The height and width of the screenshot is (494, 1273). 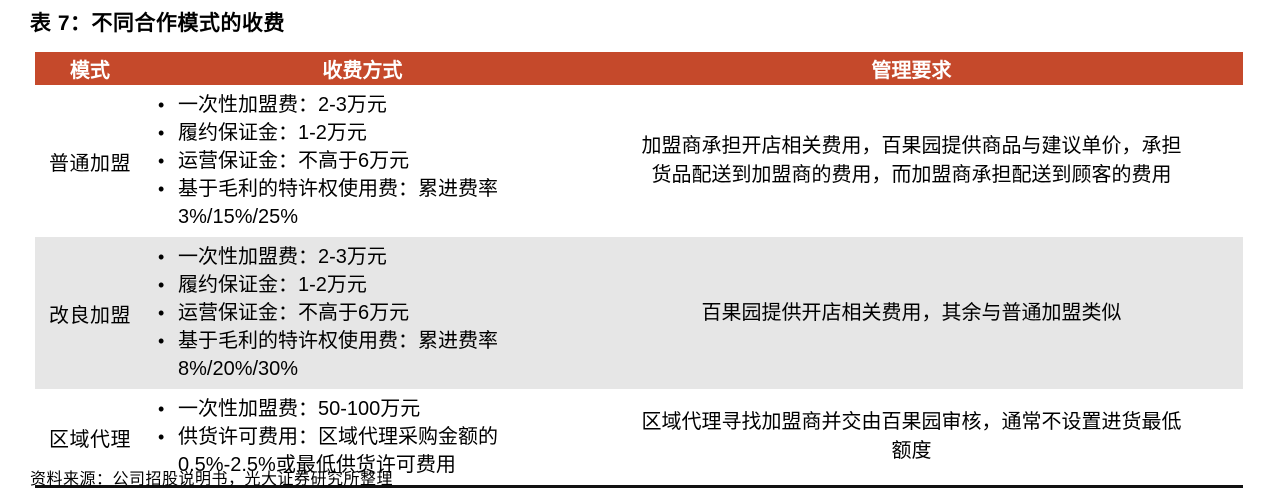 What do you see at coordinates (321, 355) in the screenshot?
I see `fee-item: 基于毛利的特许权使用费：累进费率 8%/20%/30%` at bounding box center [321, 355].